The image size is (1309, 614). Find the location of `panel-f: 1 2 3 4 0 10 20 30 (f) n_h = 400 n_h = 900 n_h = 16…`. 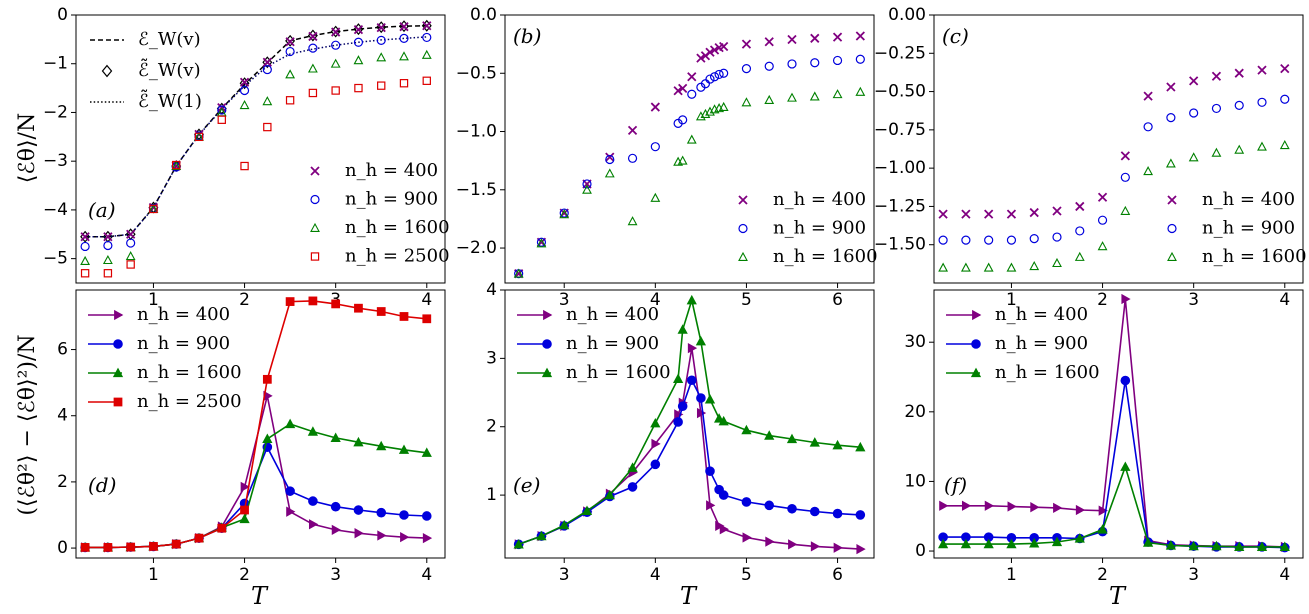

panel-f: 1 2 3 4 0 10 20 30 (f) n_h = 400 n_h = 900 n_h = 16… is located at coordinates (1104, 437).